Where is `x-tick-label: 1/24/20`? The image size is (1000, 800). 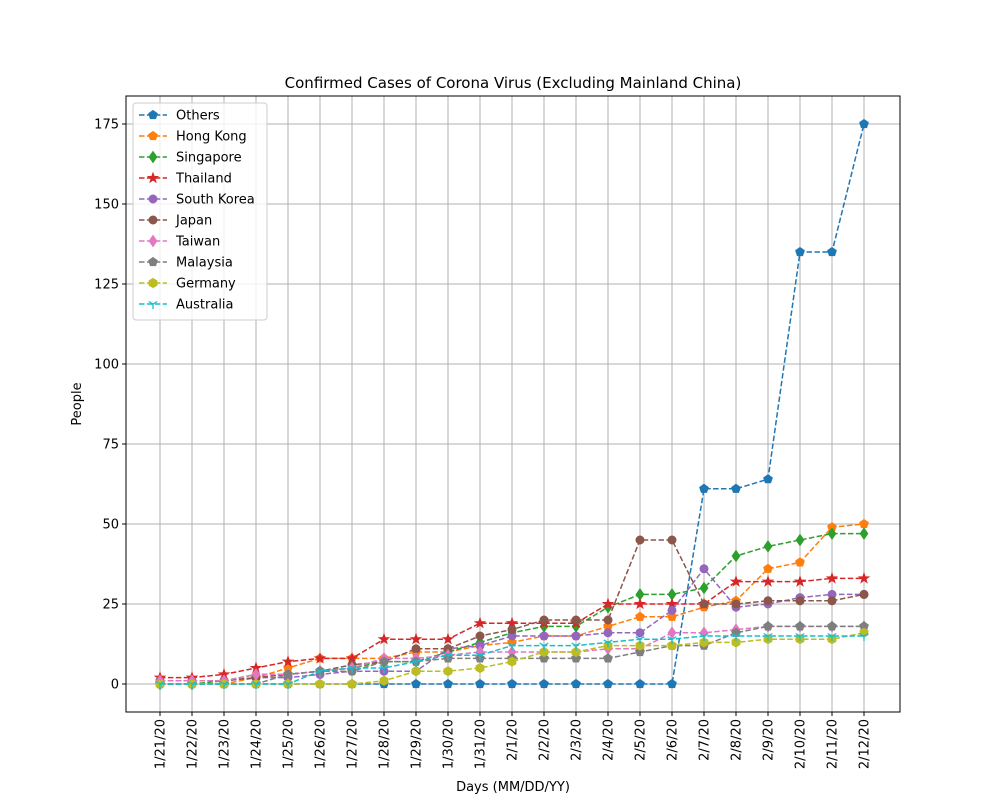
x-tick-label: 1/24/20 is located at coordinates (257, 744).